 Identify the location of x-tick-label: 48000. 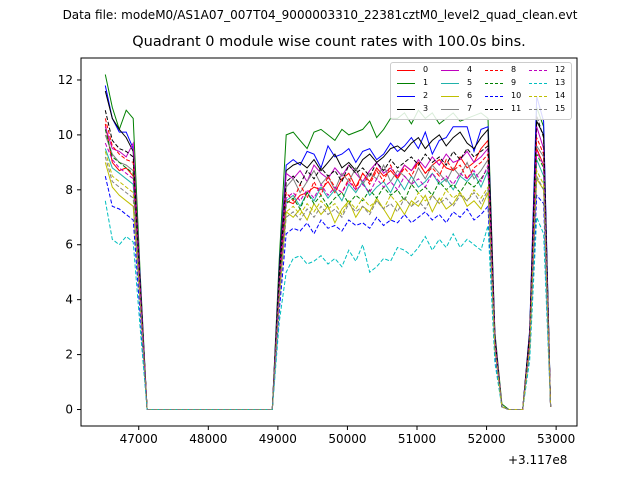
(208, 439).